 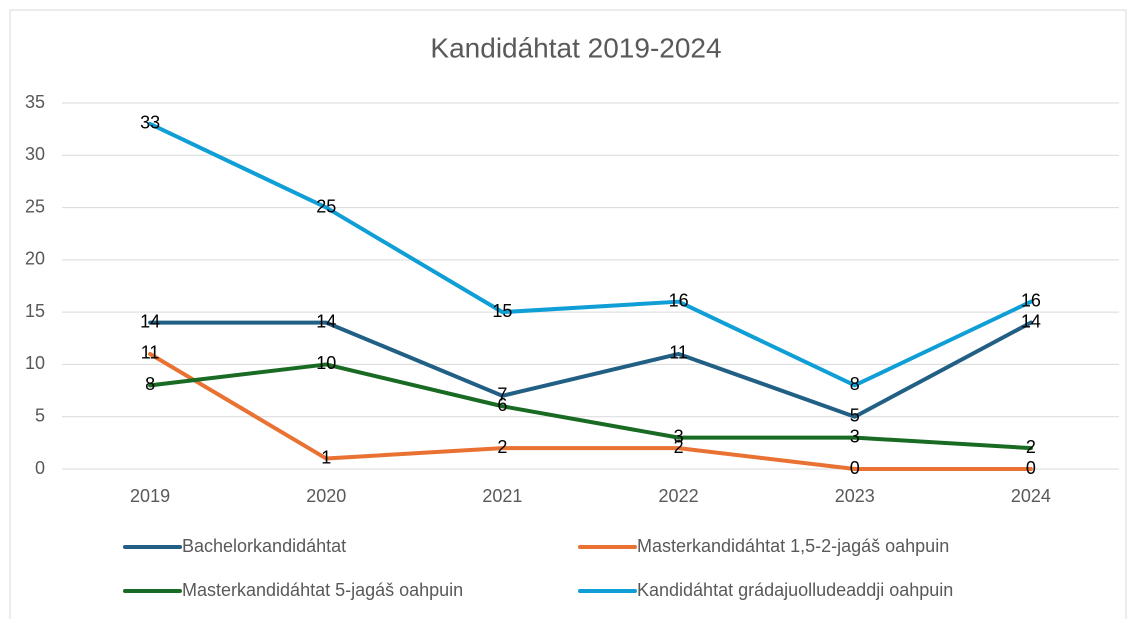 What do you see at coordinates (326, 457) in the screenshot?
I see `data-label: 1` at bounding box center [326, 457].